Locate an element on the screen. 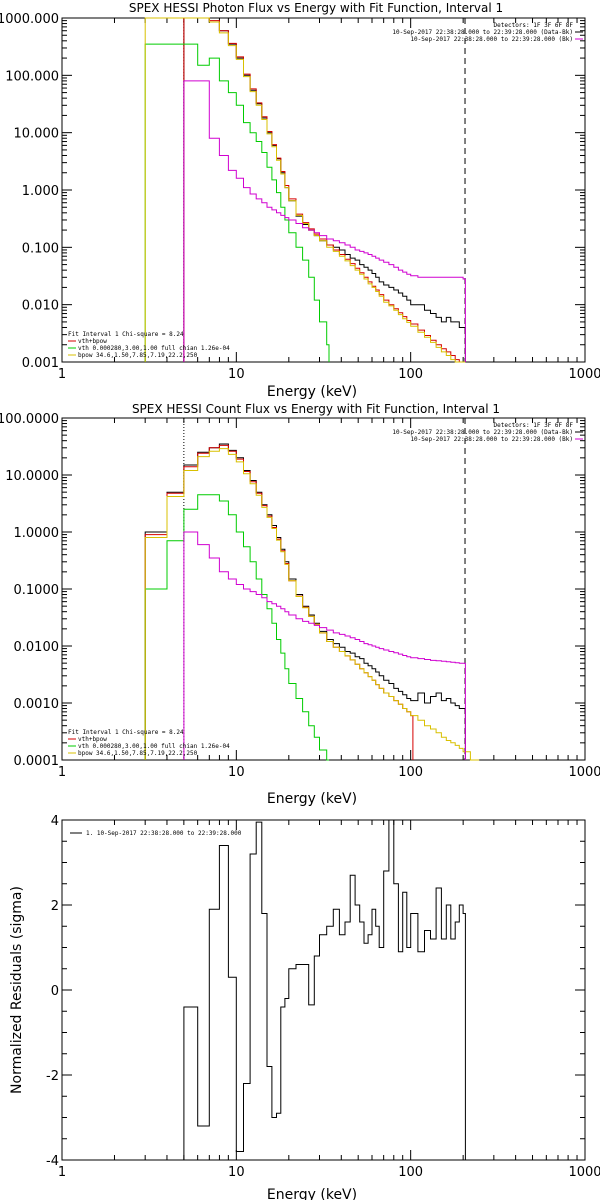 The height and width of the screenshot is (1200, 600). y-tick-label: 0.001 is located at coordinates (40, 363).